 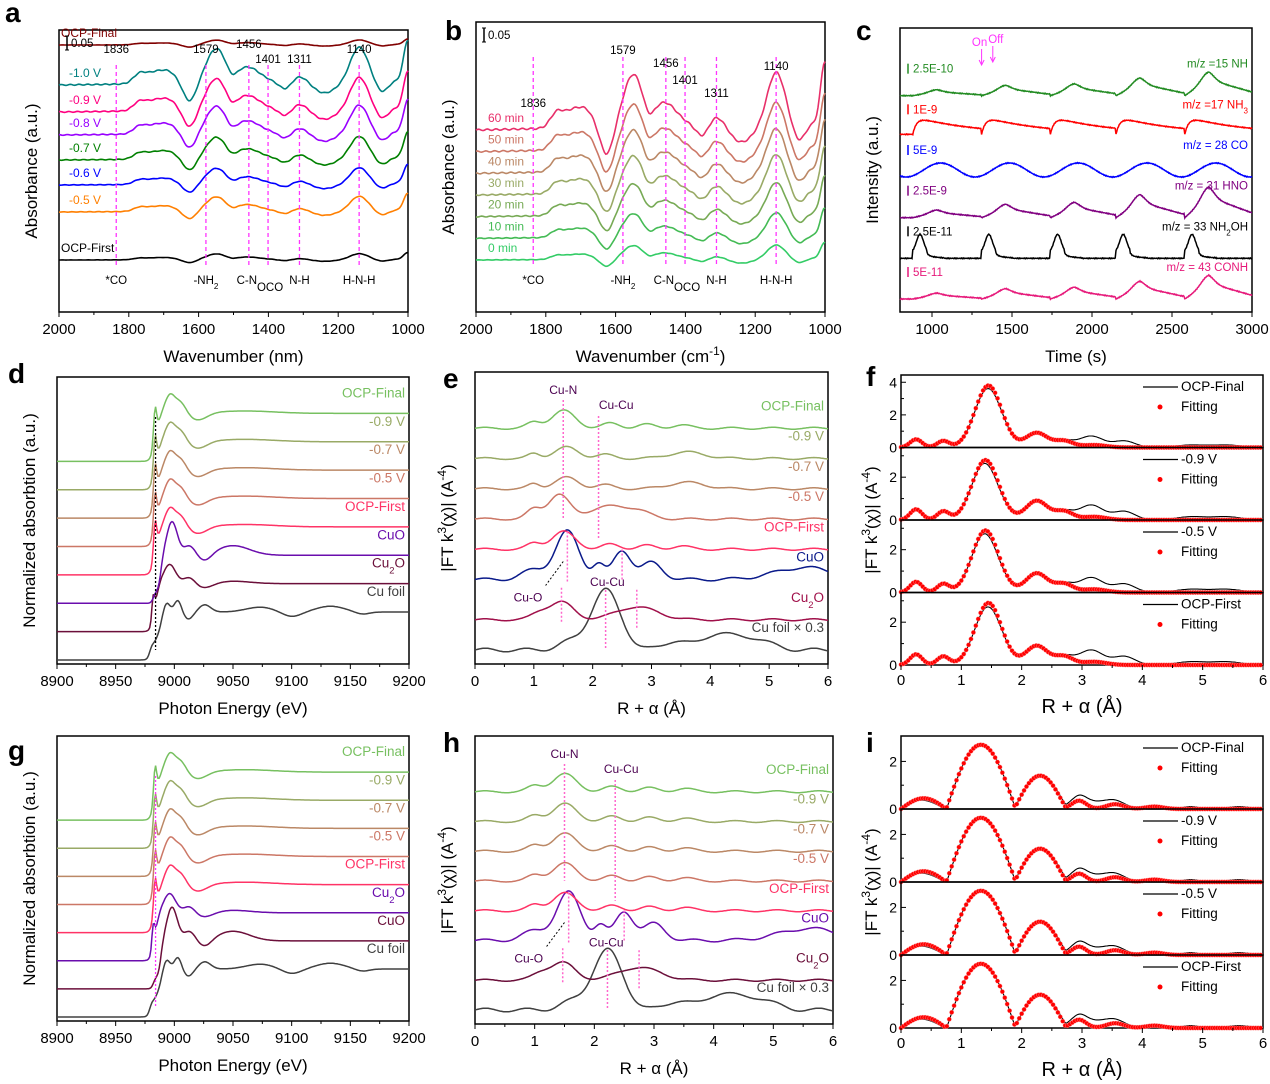 I want to click on subplot-3: 0 2 OCP-First Fitting, so click(x=1076, y=632).